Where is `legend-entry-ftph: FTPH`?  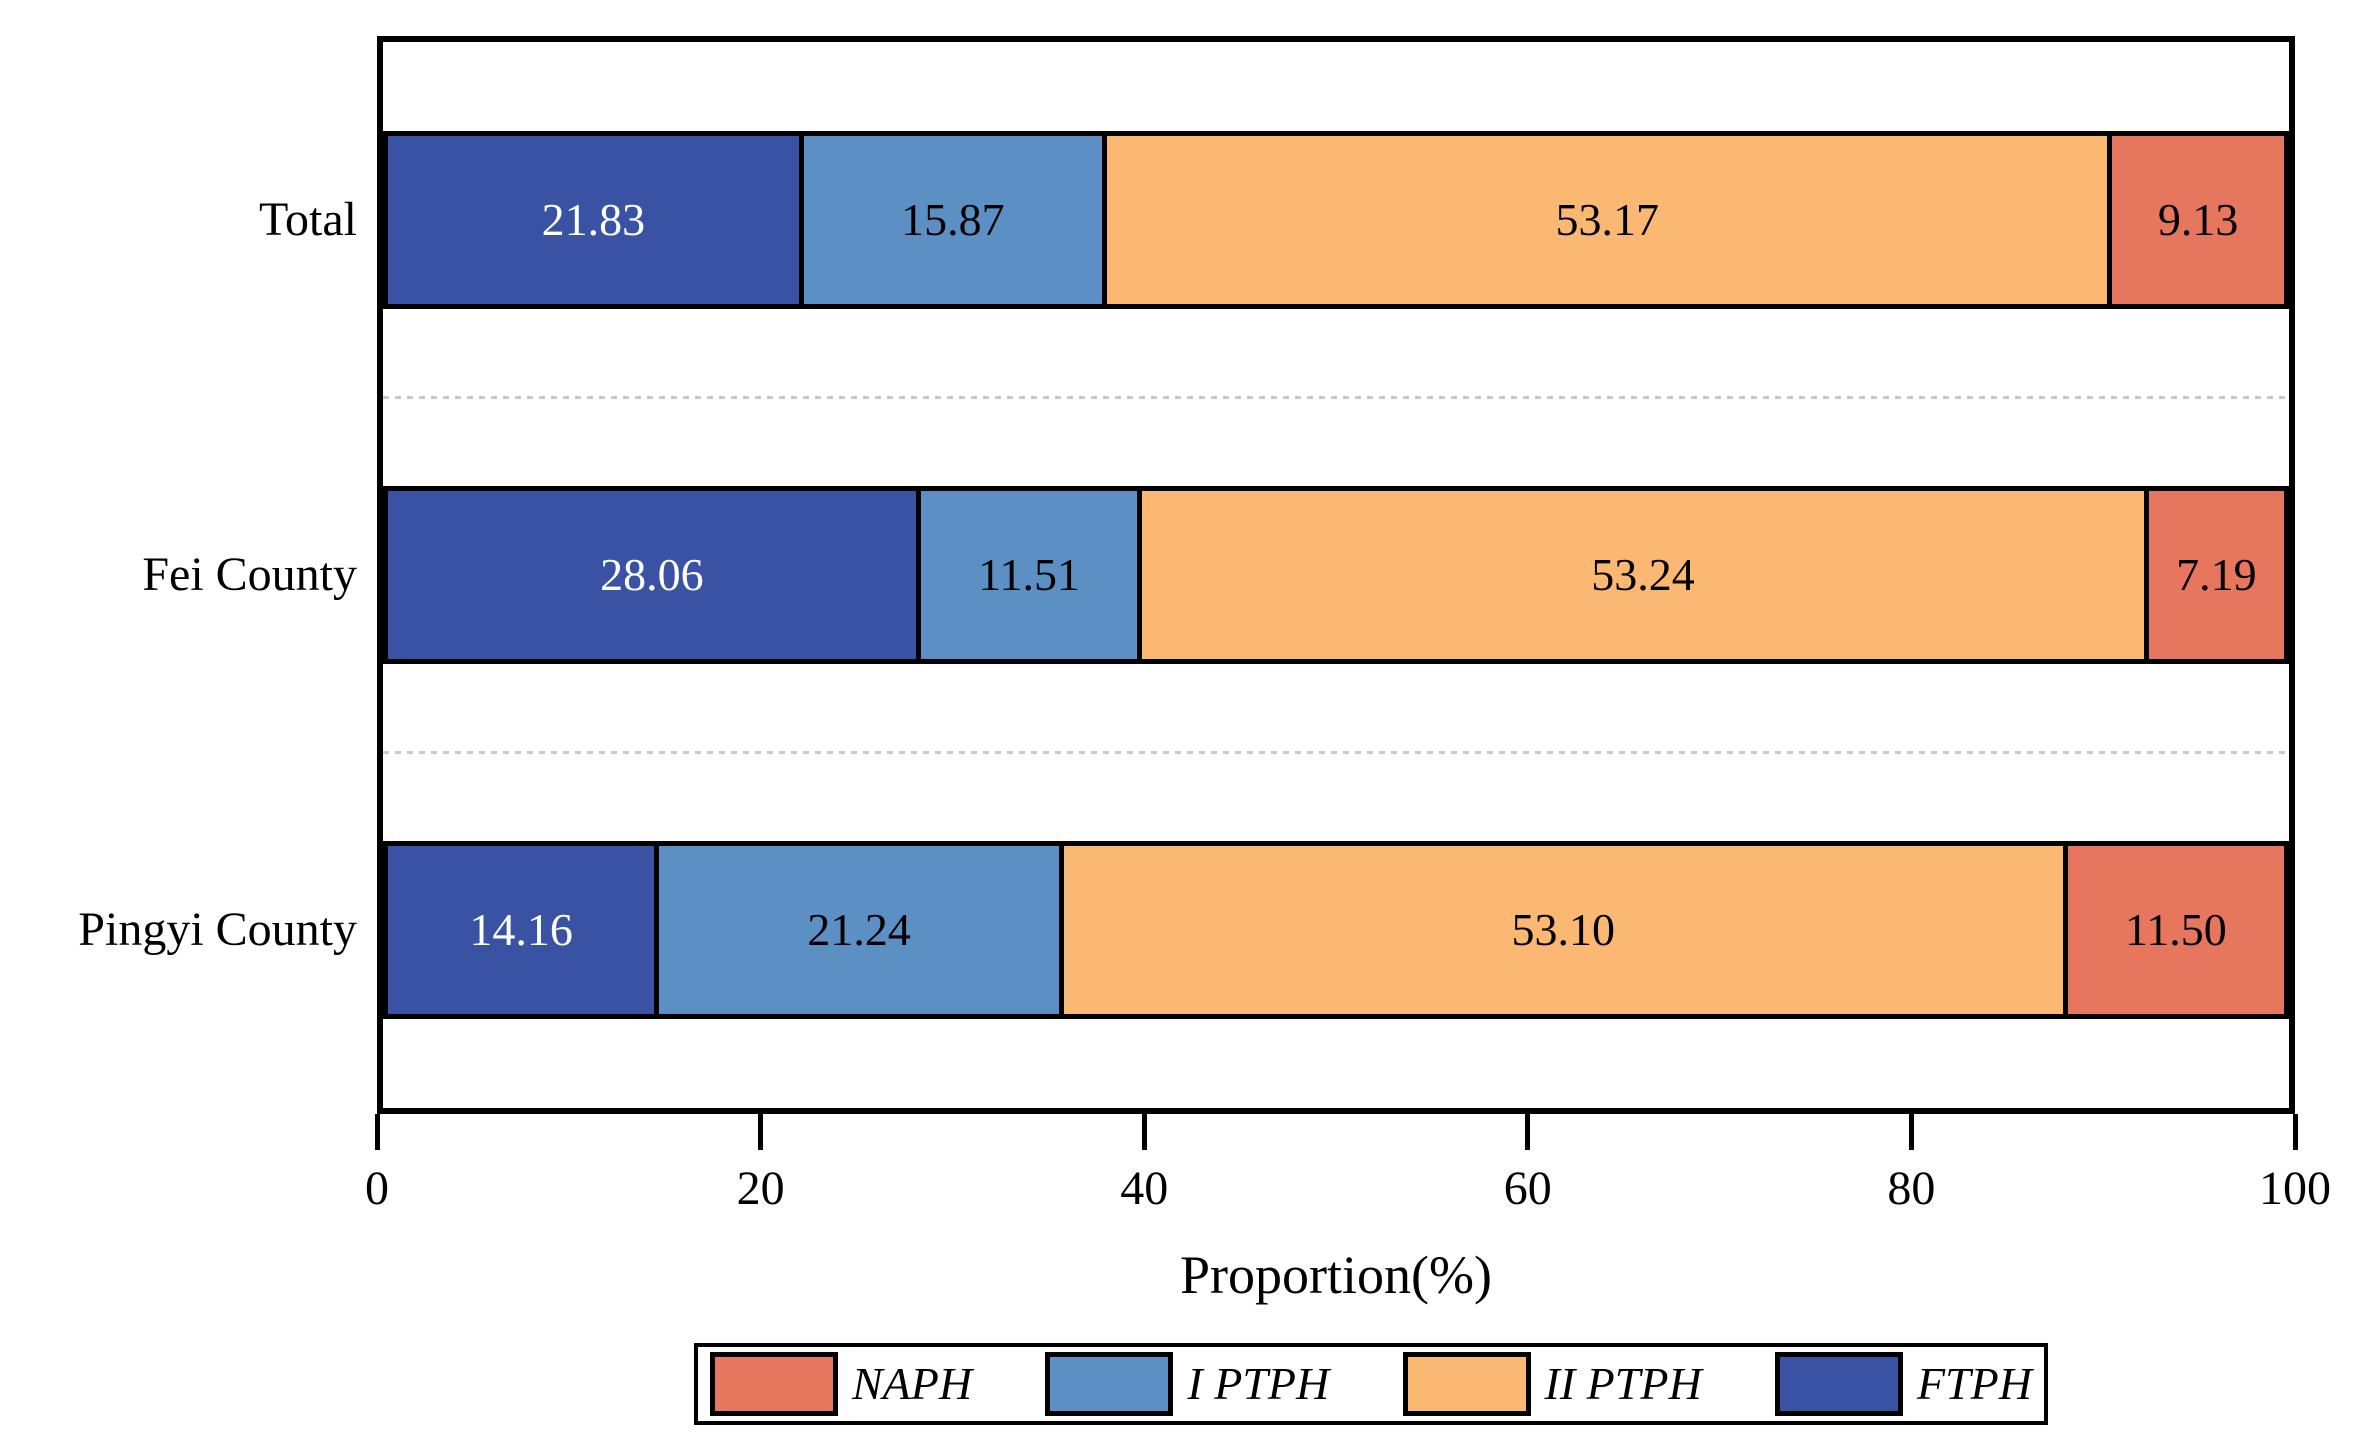
legend-entry-ftph: FTPH is located at coordinates (1903, 1384).